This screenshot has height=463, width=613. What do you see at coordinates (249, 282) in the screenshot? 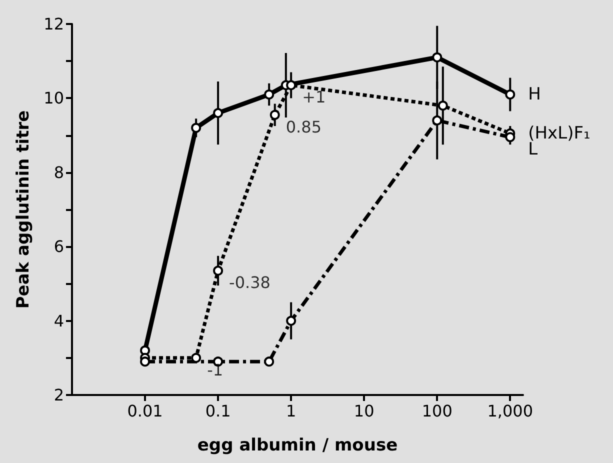
I see `annotation: -0.38` at bounding box center [249, 282].